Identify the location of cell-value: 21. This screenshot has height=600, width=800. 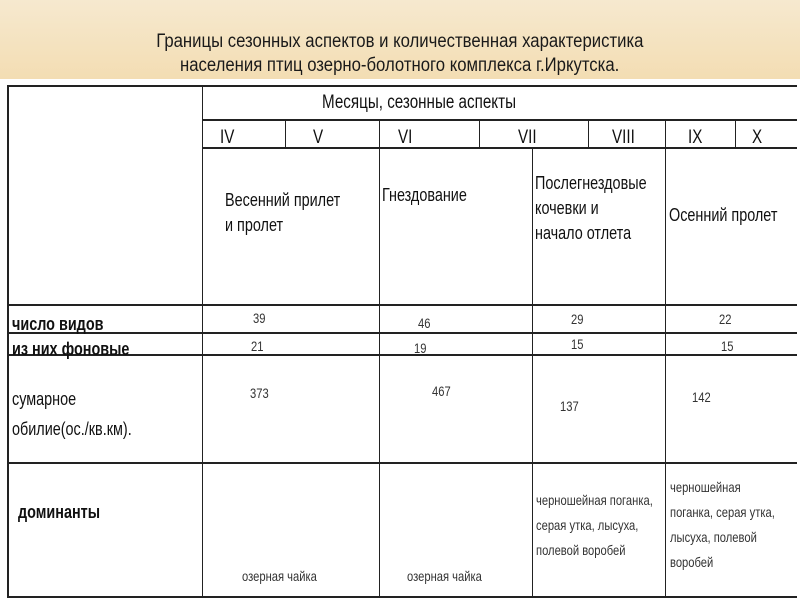
(257, 346).